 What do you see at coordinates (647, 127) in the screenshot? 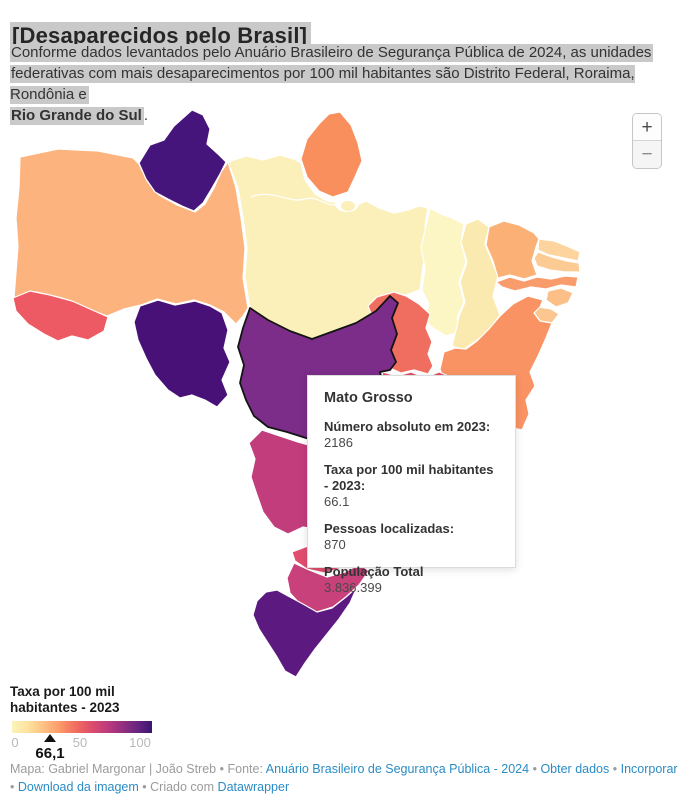
I see `zoom-in-button: +` at bounding box center [647, 127].